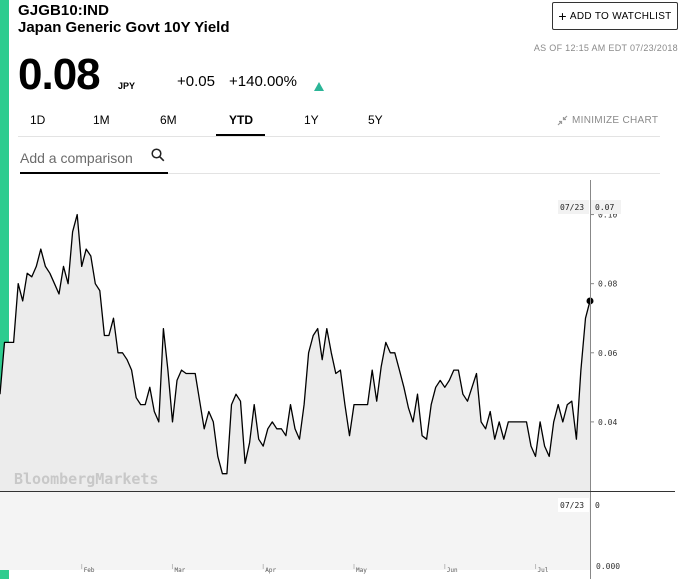 This screenshot has height=579, width=680. What do you see at coordinates (375, 120) in the screenshot?
I see `tab-5y: 5Y` at bounding box center [375, 120].